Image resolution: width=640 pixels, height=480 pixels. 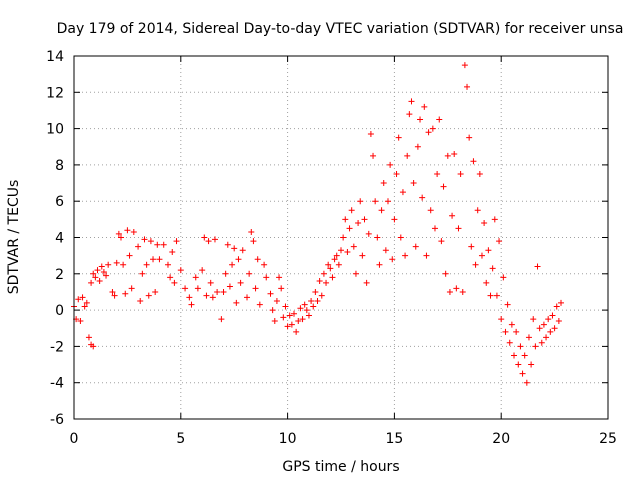 What do you see at coordinates (57, 384) in the screenshot?
I see `y-tick-label: -4` at bounding box center [57, 384].